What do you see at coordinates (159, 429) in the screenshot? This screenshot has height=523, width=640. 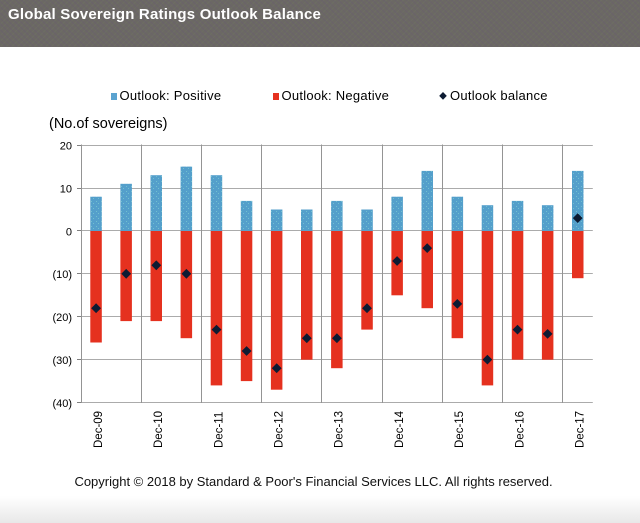 I see `svg-text: Dec-10` at bounding box center [159, 429].